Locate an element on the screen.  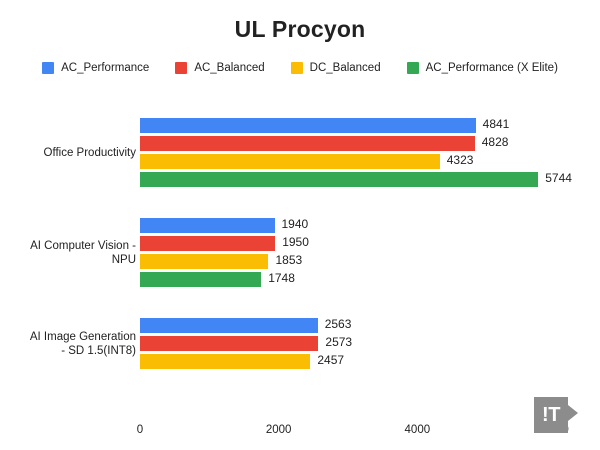
category-label: AI Computer Vision - NPU is located at coordinates (68, 253).